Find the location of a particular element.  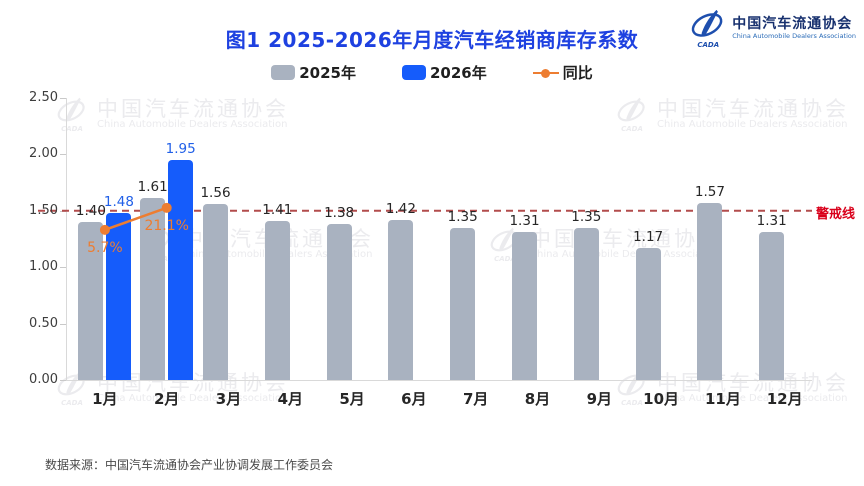

x-tick-label: 8月 is located at coordinates (537, 399).